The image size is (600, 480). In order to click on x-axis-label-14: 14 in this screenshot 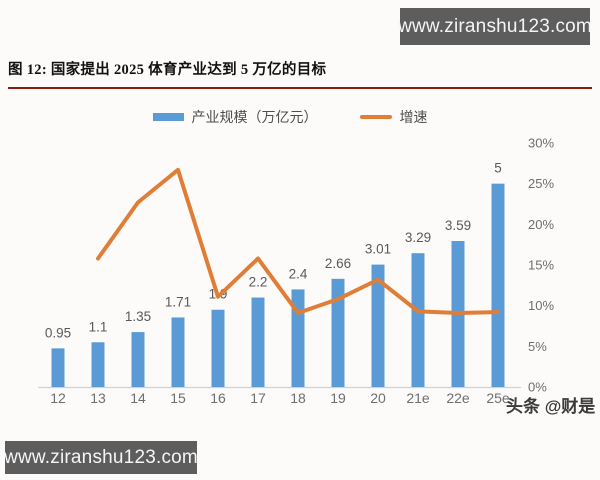, I will do `click(138, 398)`.